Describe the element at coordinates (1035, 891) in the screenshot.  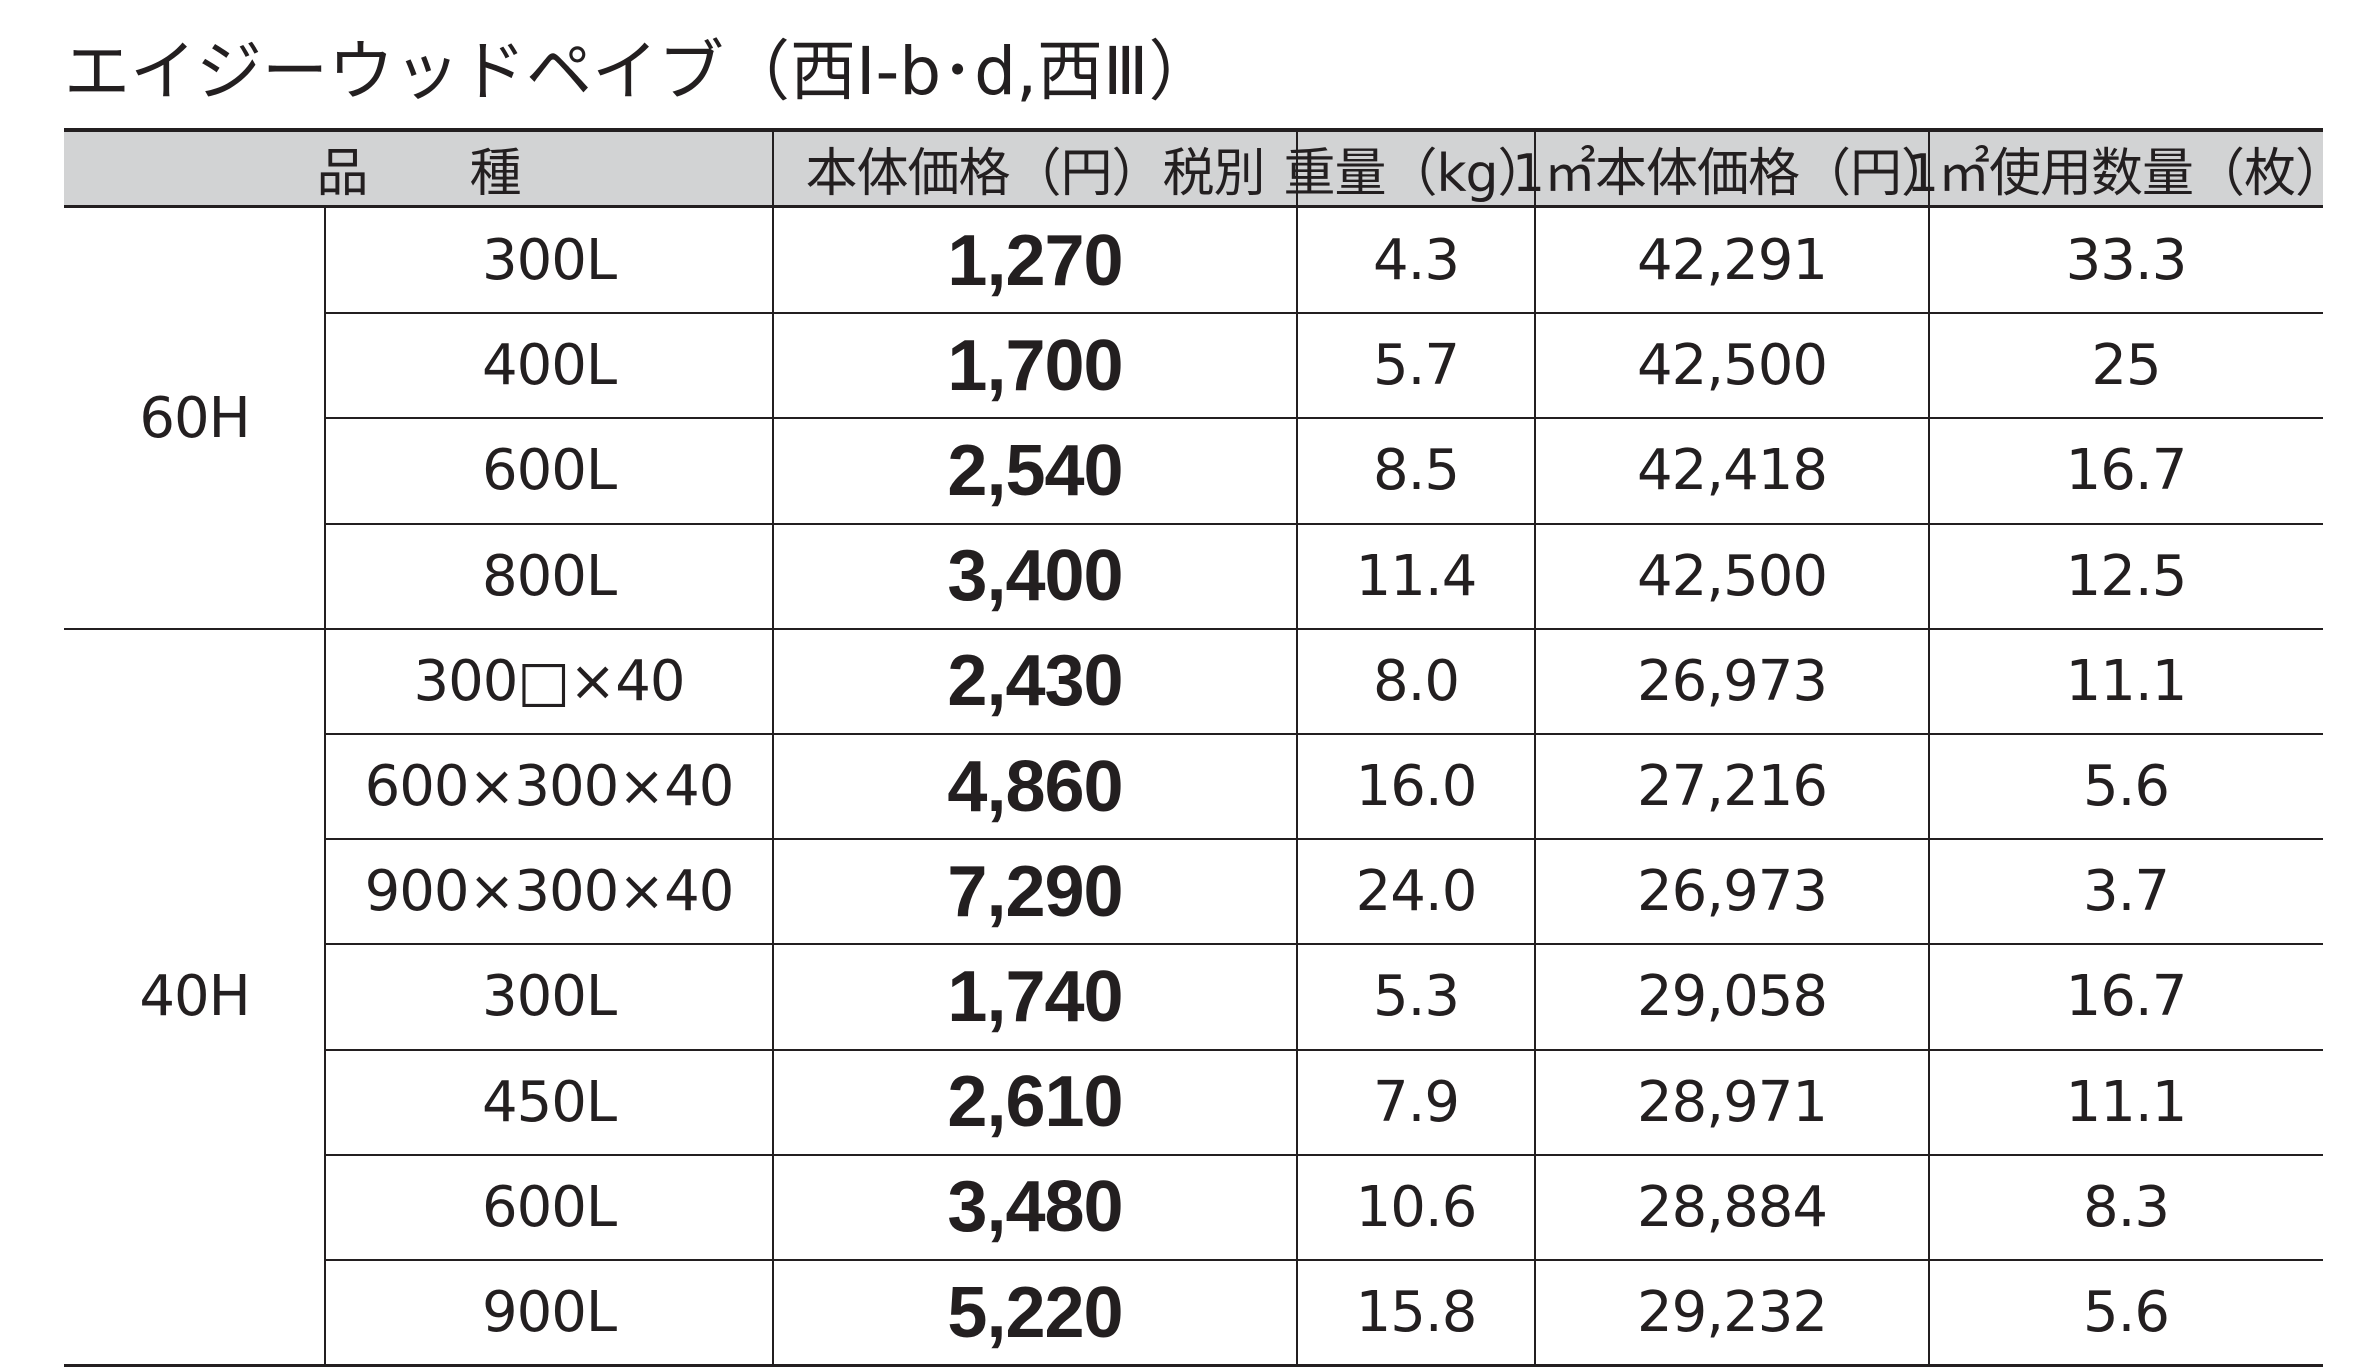
I see `cell: 7,290` at that location.